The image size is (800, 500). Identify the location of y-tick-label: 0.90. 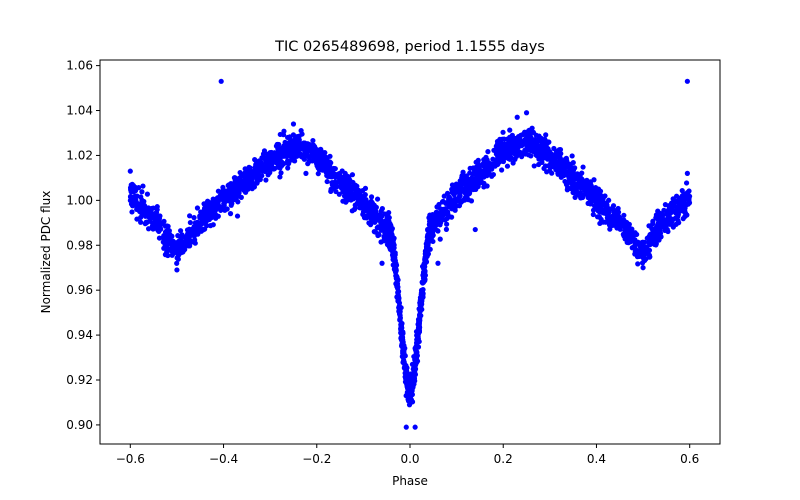
(79, 425).